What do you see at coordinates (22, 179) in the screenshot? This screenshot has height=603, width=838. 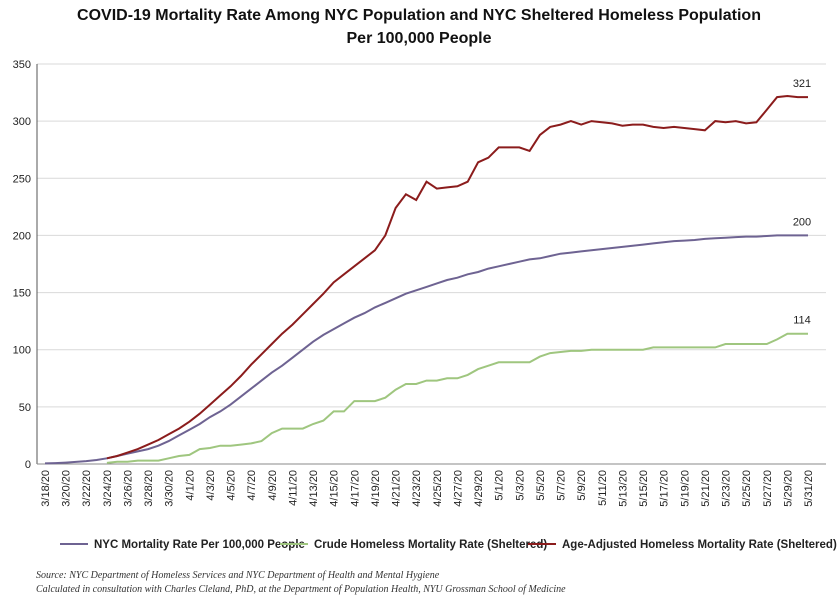 I see `y-tick-label: 250` at bounding box center [22, 179].